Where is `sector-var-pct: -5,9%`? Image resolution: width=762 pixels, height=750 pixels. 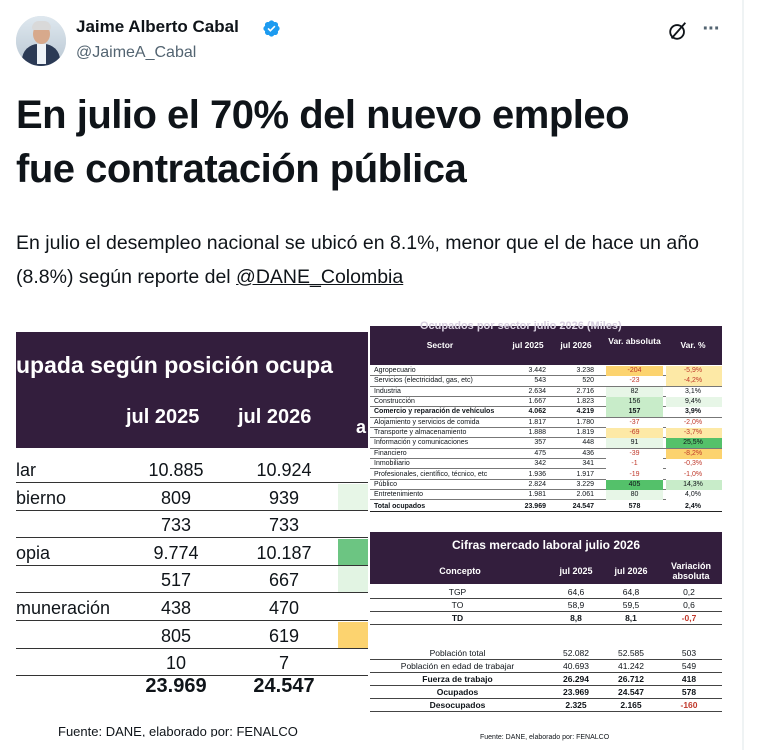 sector-var-pct: -5,9% is located at coordinates (693, 370).